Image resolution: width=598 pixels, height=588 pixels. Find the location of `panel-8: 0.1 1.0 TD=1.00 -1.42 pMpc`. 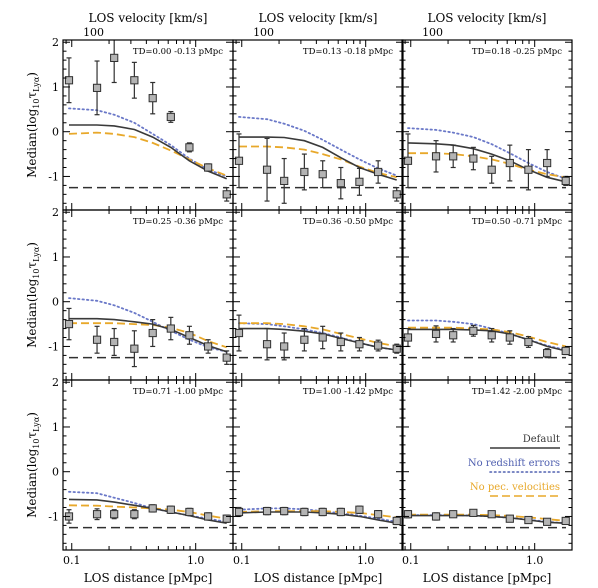

panel-8: 0.1 1.0 TD=1.00 -1.42 pMpc is located at coordinates (318, 473).